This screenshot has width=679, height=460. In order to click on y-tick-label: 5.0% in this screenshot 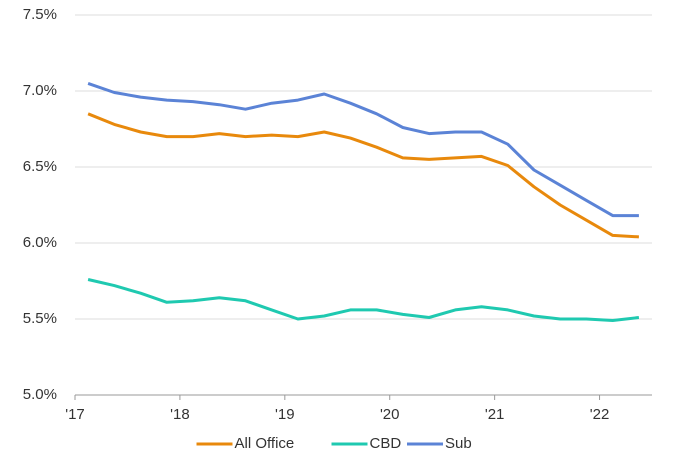, I will do `click(40, 394)`.